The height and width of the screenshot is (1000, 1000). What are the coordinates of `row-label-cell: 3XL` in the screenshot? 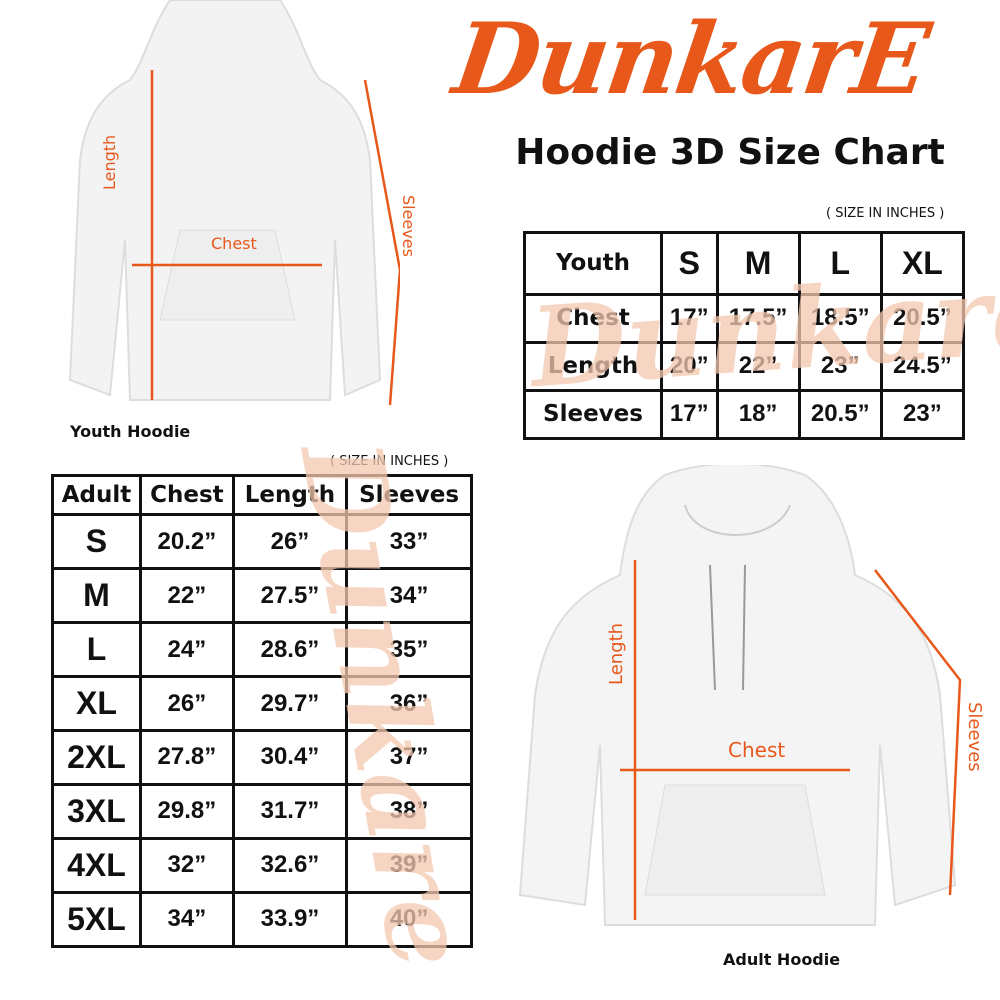 It's located at (96, 811).